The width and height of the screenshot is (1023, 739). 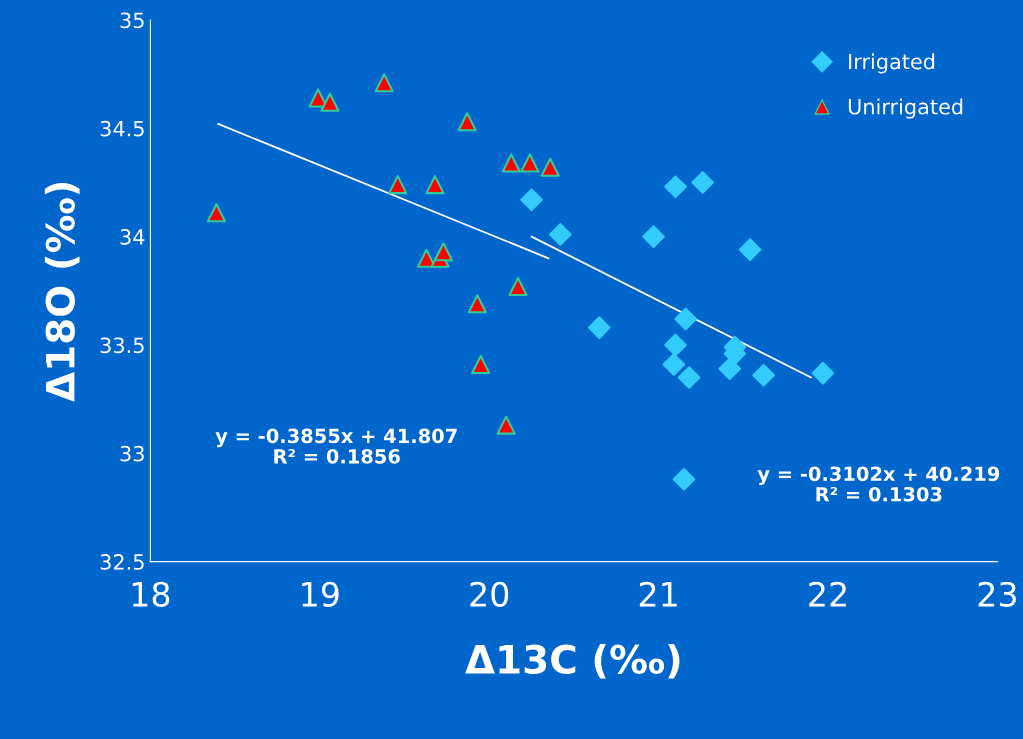 What do you see at coordinates (132, 453) in the screenshot?
I see `y-tick-label: 33` at bounding box center [132, 453].